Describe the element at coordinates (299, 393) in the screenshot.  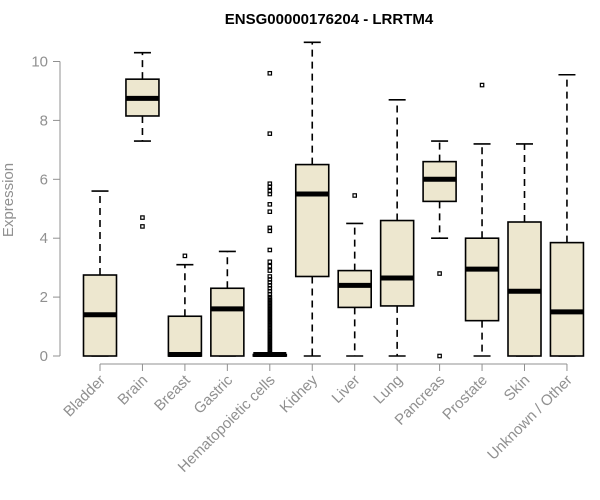
I see `x-tick-label: Kidney` at that location.